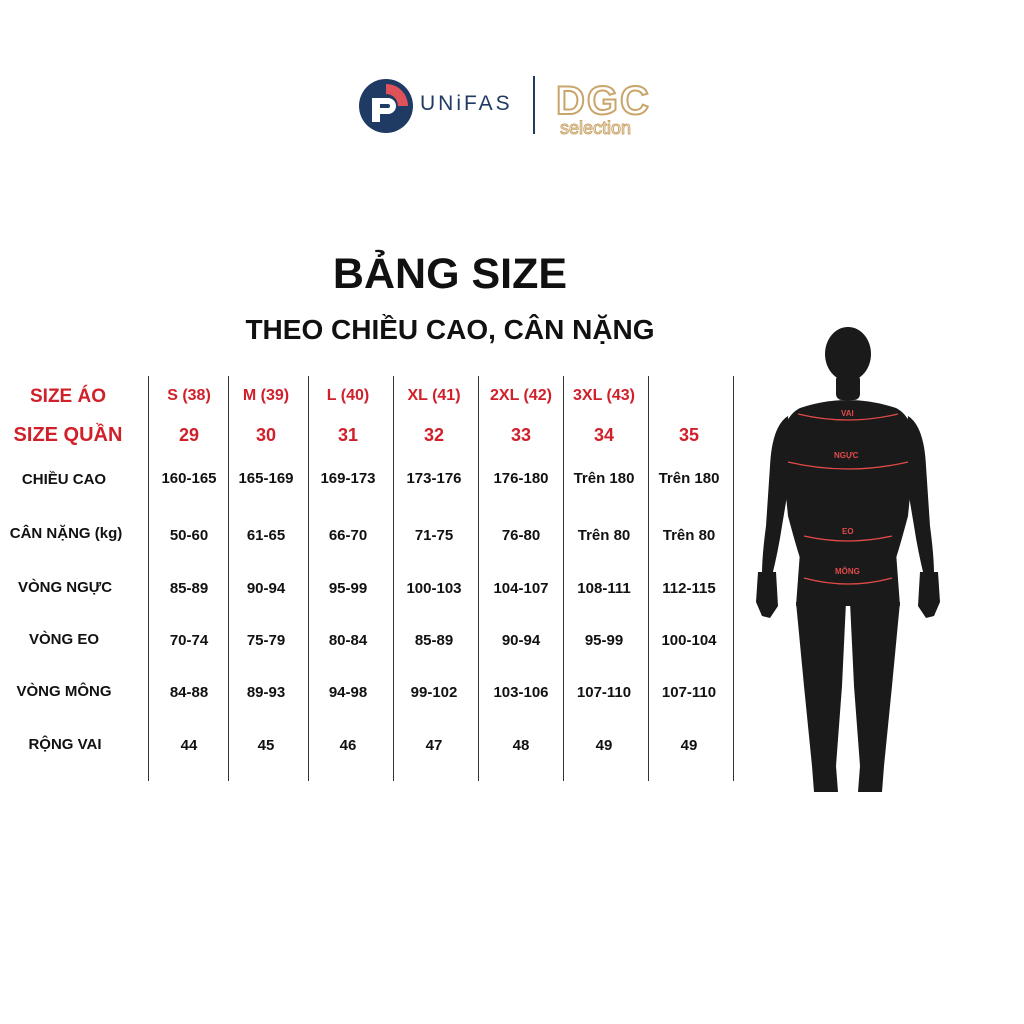 The height and width of the screenshot is (1024, 1024). What do you see at coordinates (521, 588) in the screenshot?
I see `vong-nguc-cell: 104-107` at bounding box center [521, 588].